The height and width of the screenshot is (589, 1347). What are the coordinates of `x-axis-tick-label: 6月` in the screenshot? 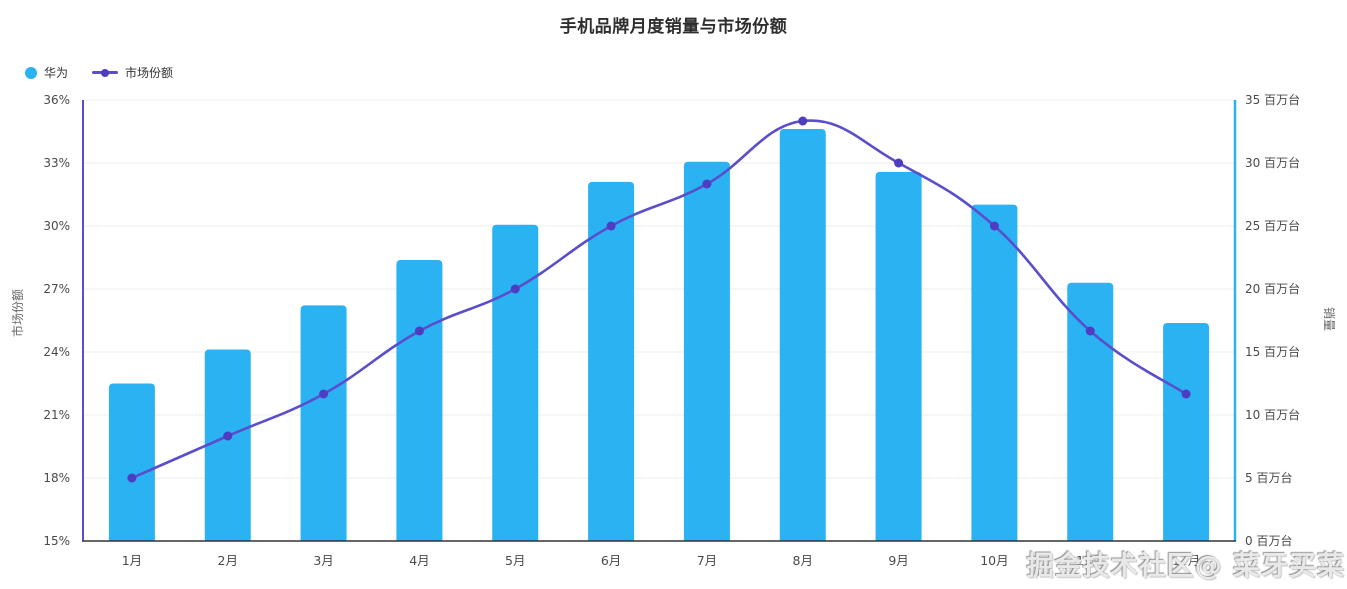 It's located at (611, 560).